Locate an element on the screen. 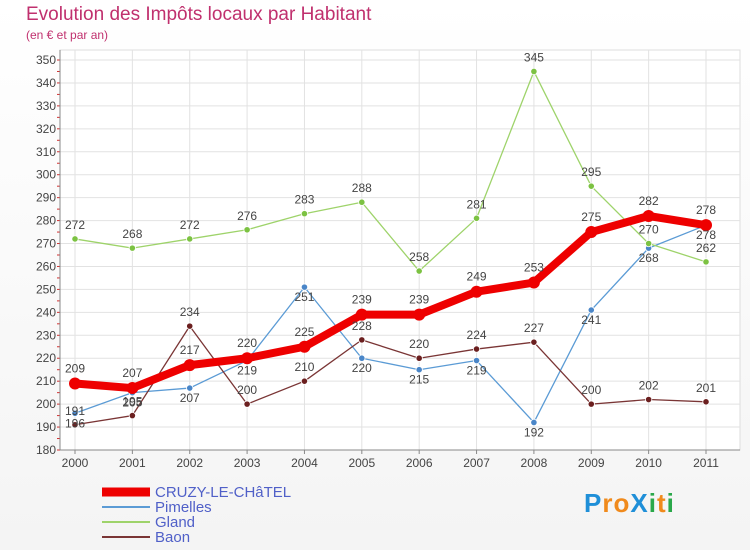 Image resolution: width=750 pixels, height=550 pixels. y-tick-label: 220 is located at coordinates (46, 358).